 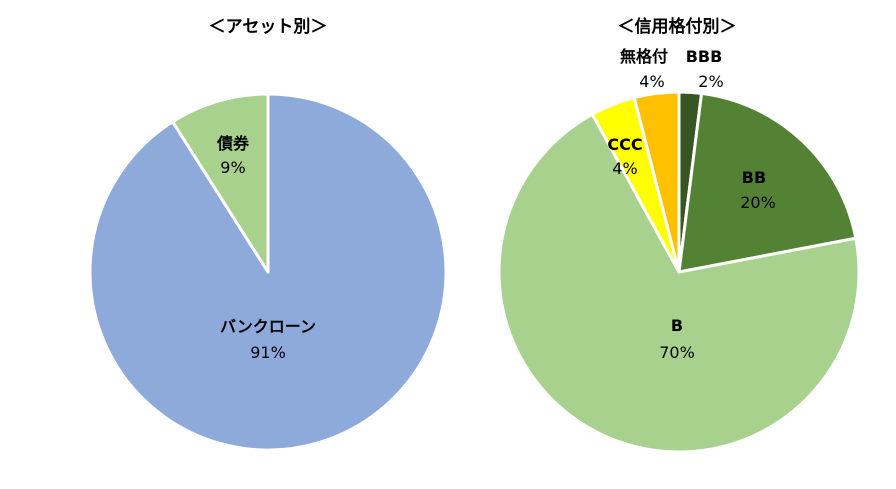 What do you see at coordinates (656, 182) in the screenshot?
I see `rating-slice-unrated` at bounding box center [656, 182].